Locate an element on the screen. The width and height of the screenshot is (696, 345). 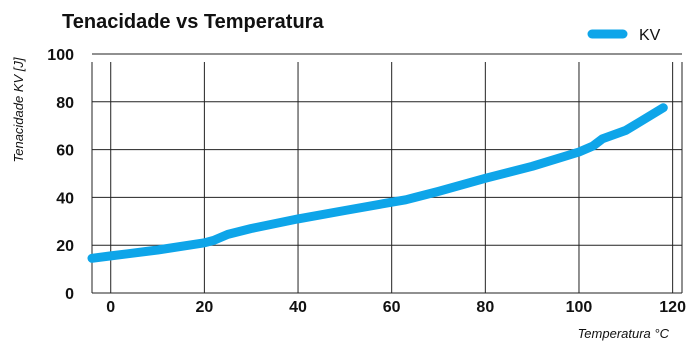
y-tick-label: 20 is located at coordinates (65, 246).